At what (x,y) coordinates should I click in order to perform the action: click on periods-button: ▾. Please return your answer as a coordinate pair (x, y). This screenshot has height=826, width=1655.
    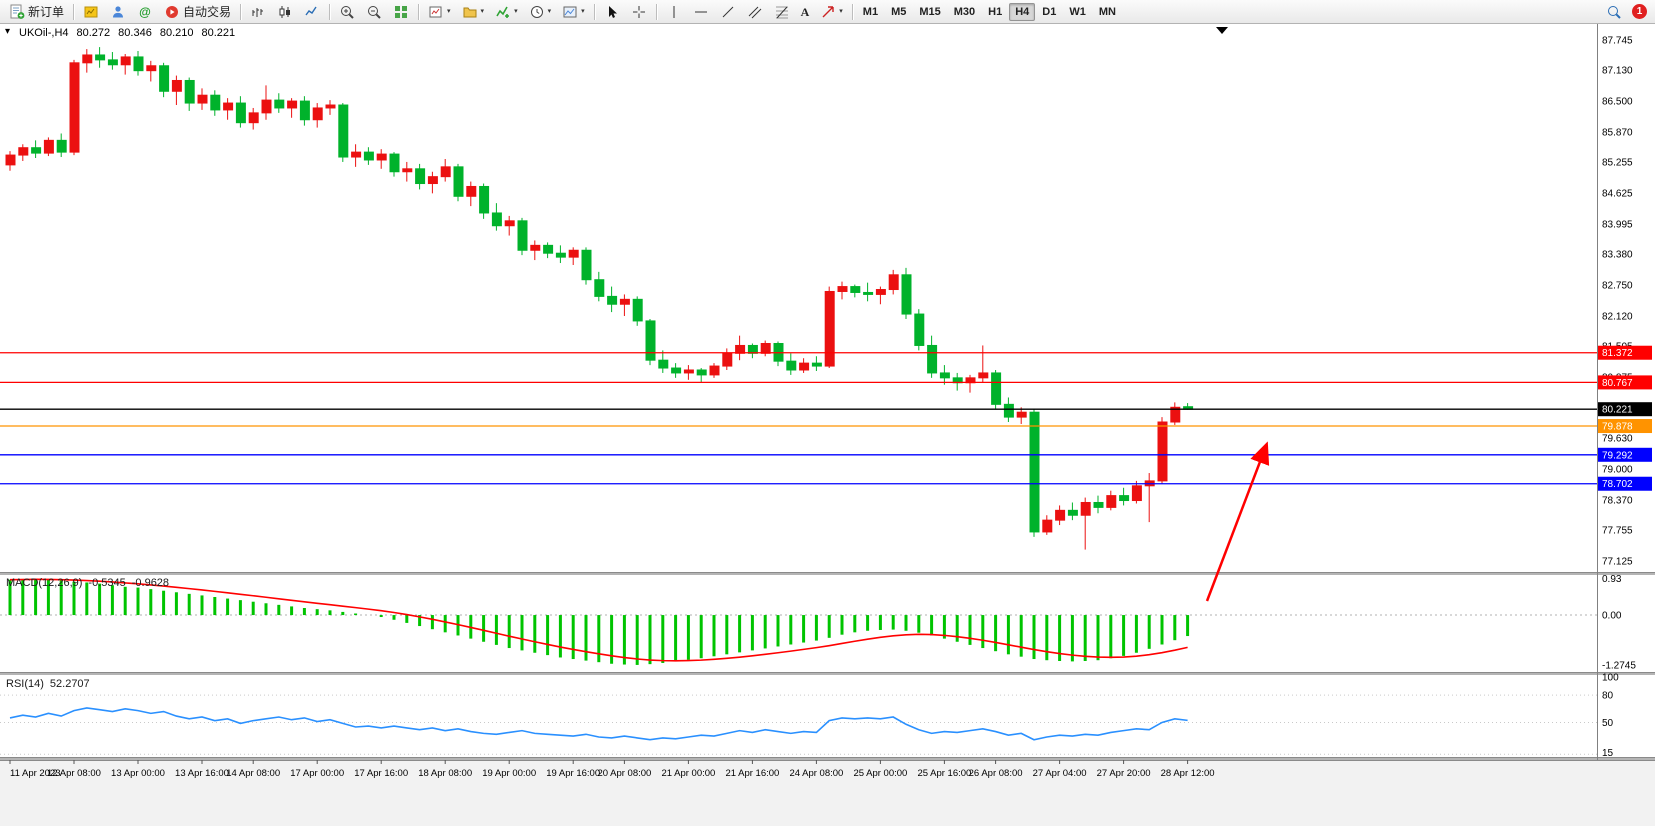
    Looking at the image, I should click on (540, 11).